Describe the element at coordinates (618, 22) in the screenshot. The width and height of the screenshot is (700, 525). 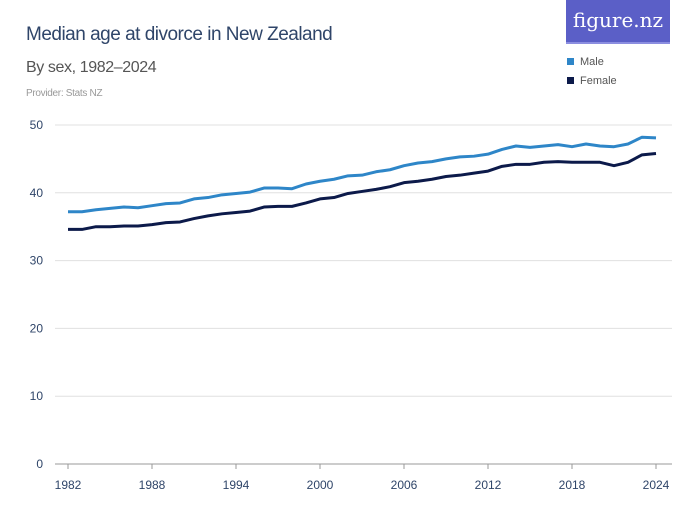
I see `figure-nz-logo: figure.nz` at that location.